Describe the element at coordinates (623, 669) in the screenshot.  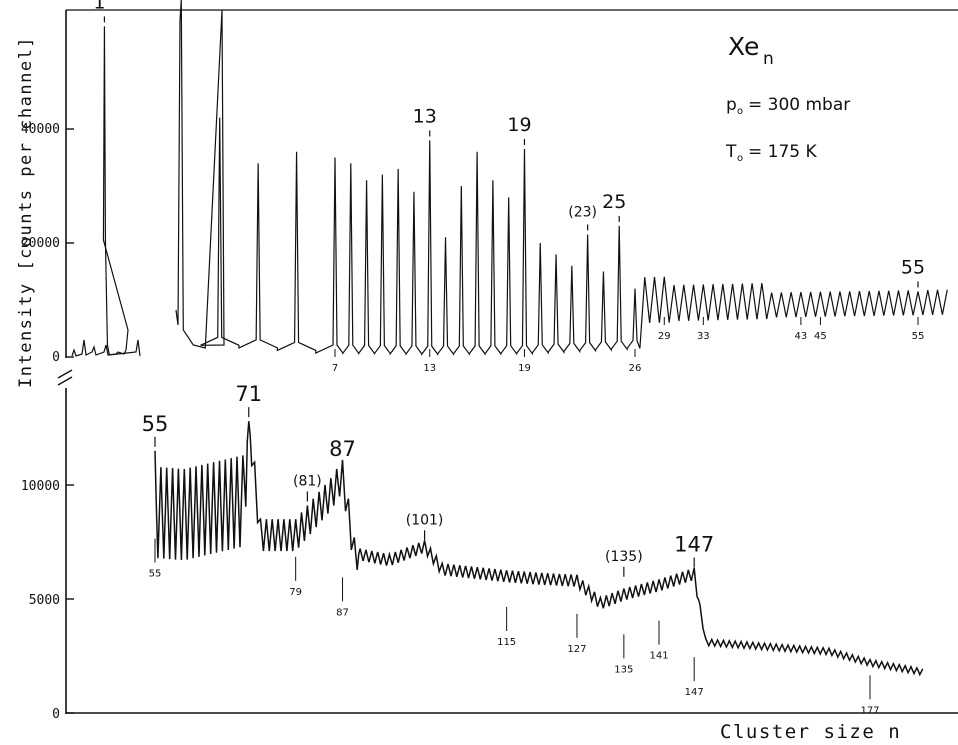
I see `lower-position-label-5: 135` at that location.